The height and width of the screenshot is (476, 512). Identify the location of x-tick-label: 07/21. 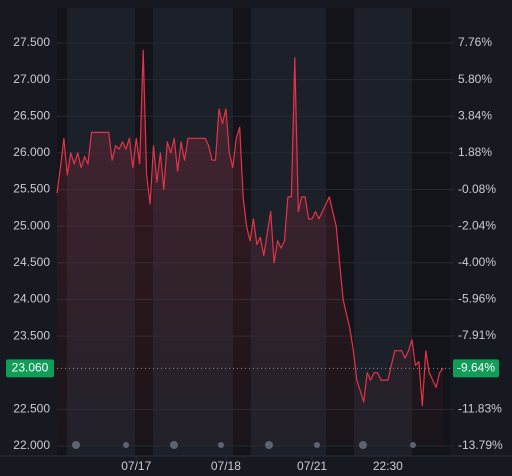
(312, 466).